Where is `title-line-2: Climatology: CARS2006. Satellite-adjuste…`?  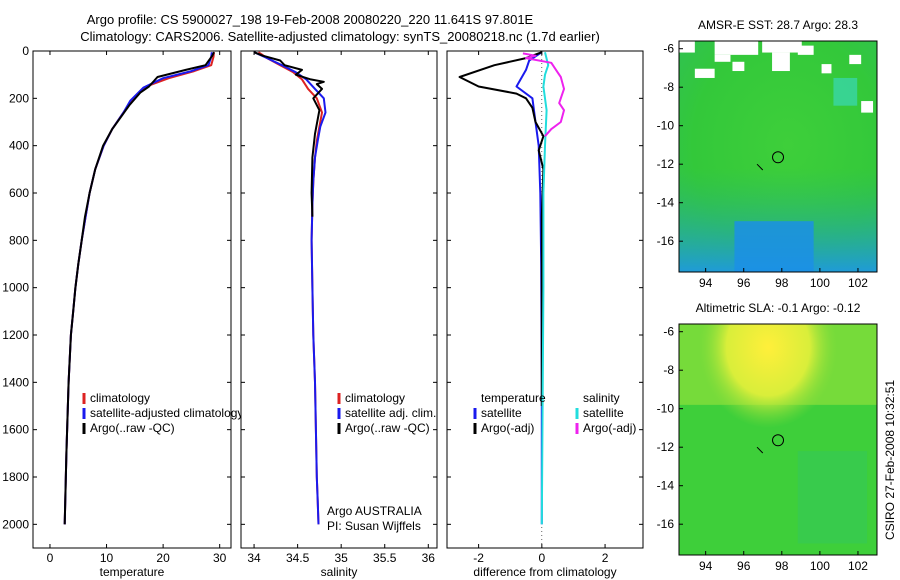
title-line-2: Climatology: CARS2006. Satellite-adjuste… is located at coordinates (340, 36).